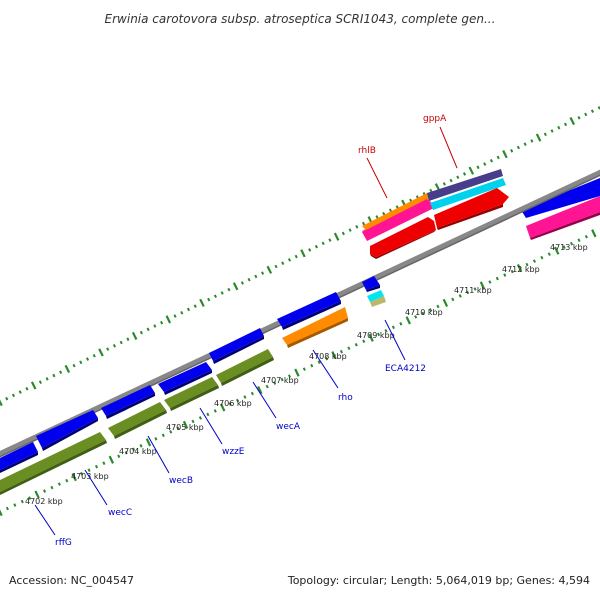 This screenshot has width=600, height=600. What do you see at coordinates (399, 226) in the screenshot?
I see `feature-rhlB` at bounding box center [399, 226].